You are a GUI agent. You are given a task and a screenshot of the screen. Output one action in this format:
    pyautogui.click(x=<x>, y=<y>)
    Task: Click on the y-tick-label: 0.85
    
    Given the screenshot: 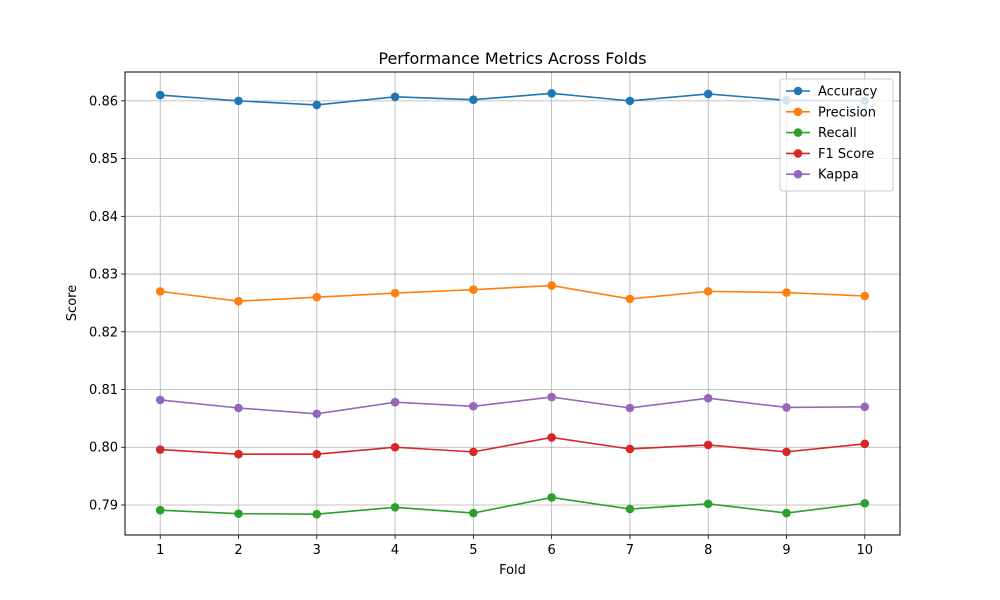 What is the action you would take?
    pyautogui.click(x=103, y=159)
    